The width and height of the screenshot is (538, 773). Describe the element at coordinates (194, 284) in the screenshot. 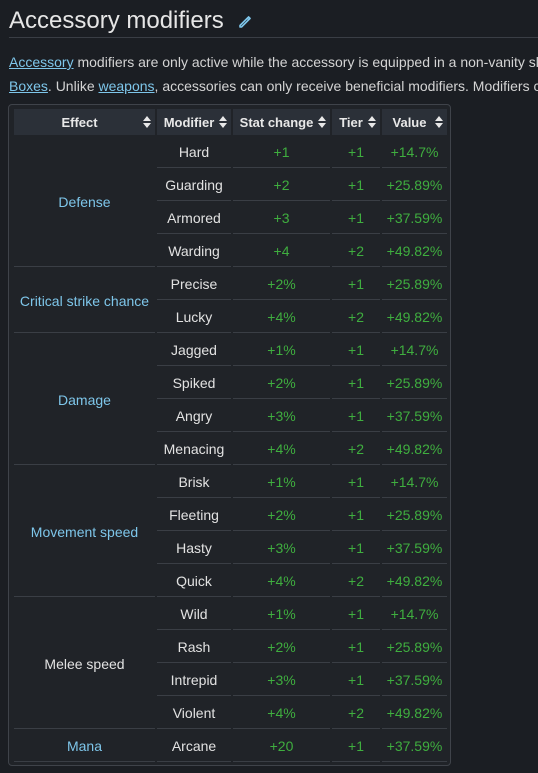

I see `modifier-cell: Precise` at that location.